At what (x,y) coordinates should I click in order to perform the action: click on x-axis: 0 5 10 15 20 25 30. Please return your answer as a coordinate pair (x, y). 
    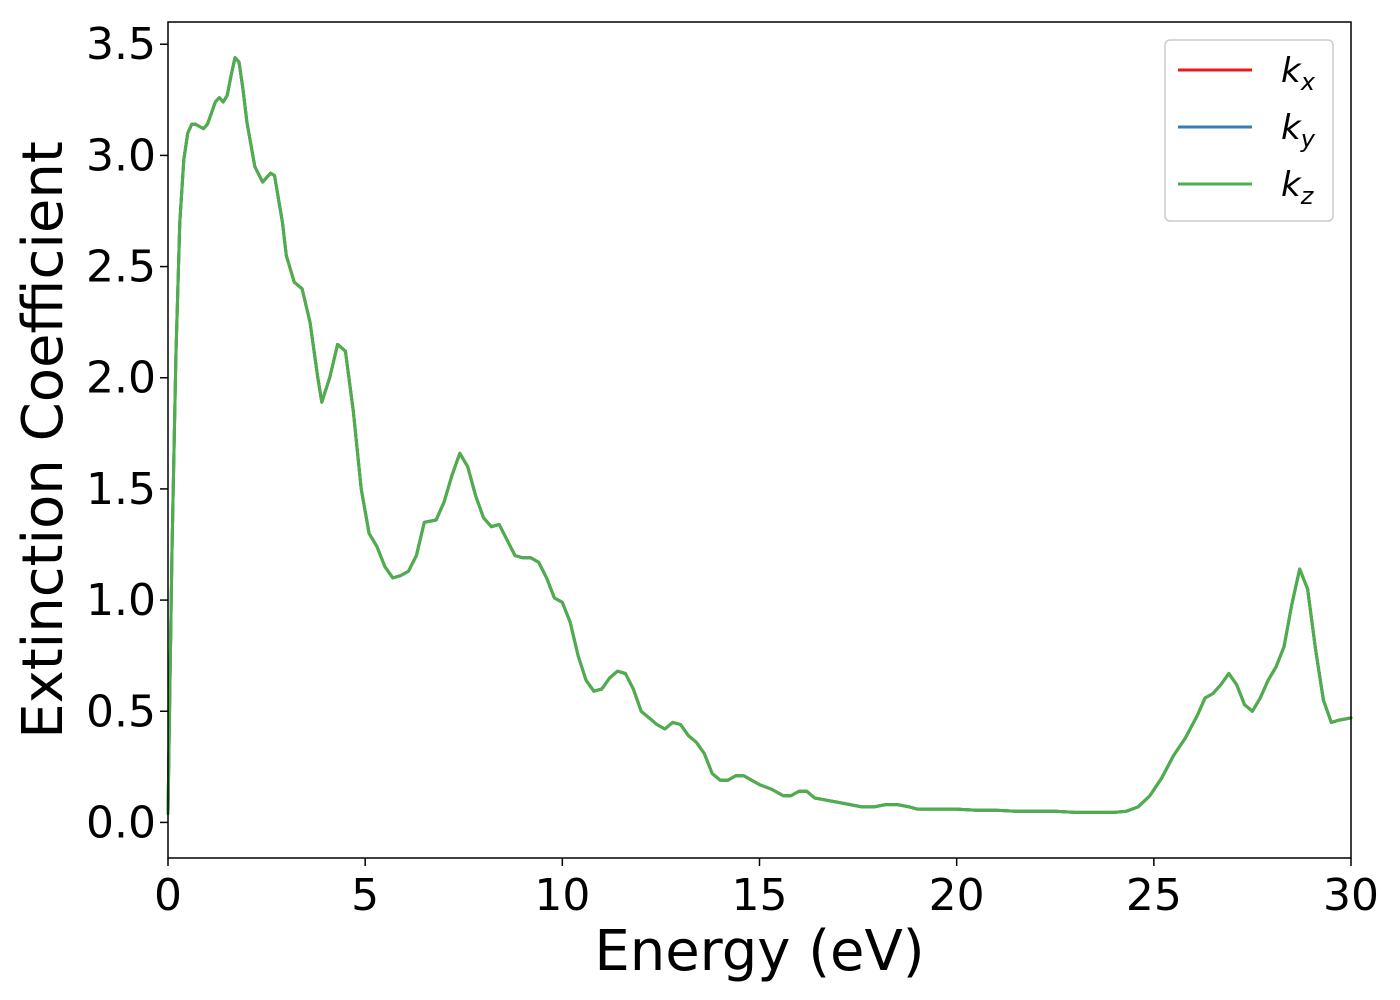
    Looking at the image, I should click on (766, 889).